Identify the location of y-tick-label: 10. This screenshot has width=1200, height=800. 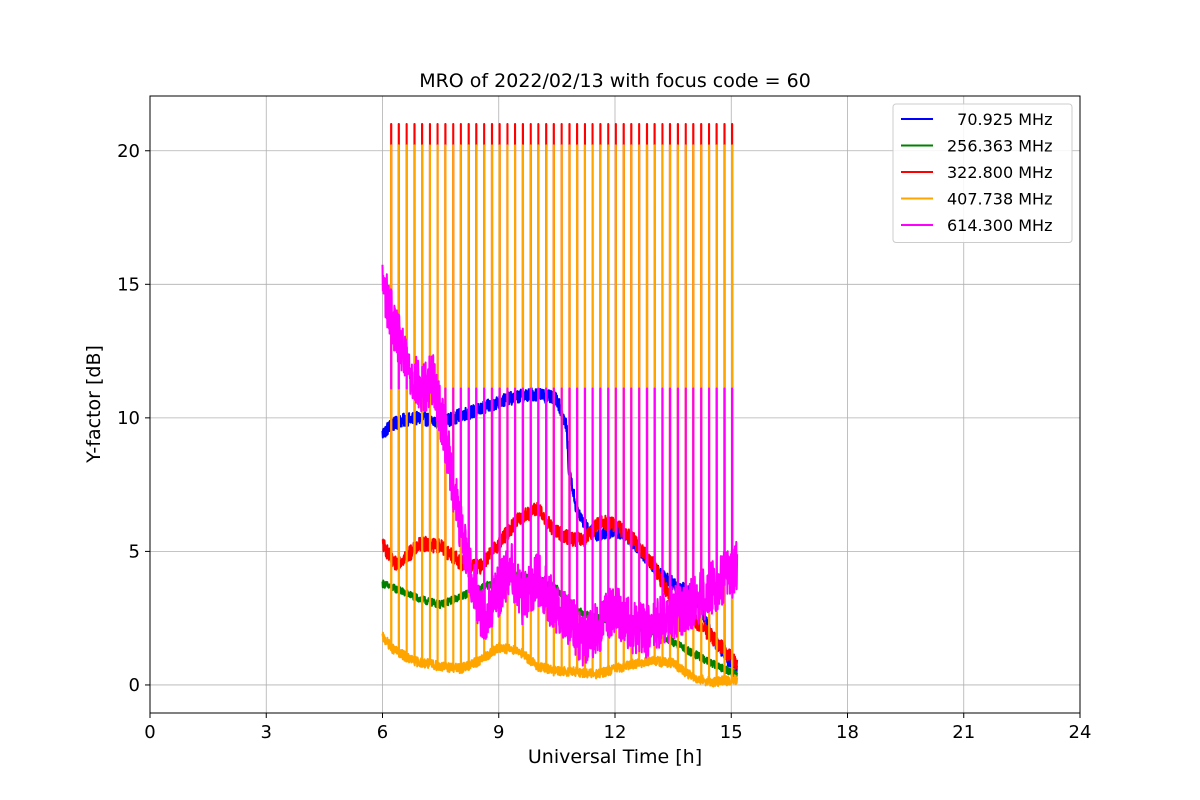
(128, 418).